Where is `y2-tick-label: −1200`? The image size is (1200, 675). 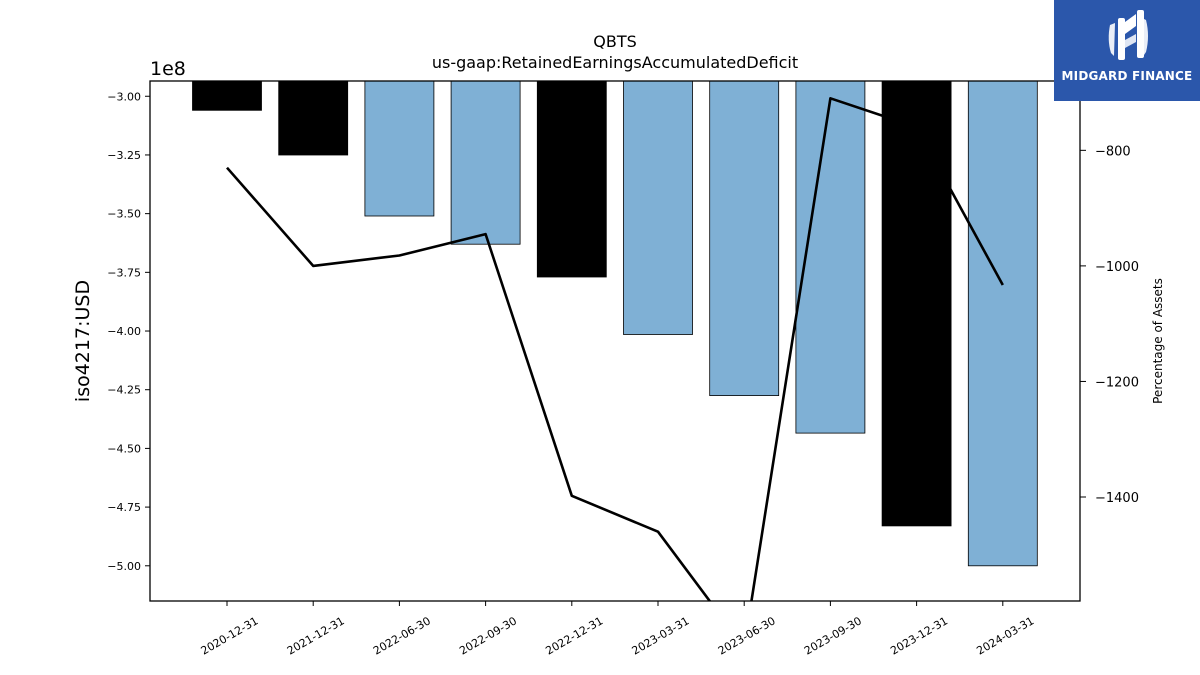 y2-tick-label: −1200 is located at coordinates (1117, 382).